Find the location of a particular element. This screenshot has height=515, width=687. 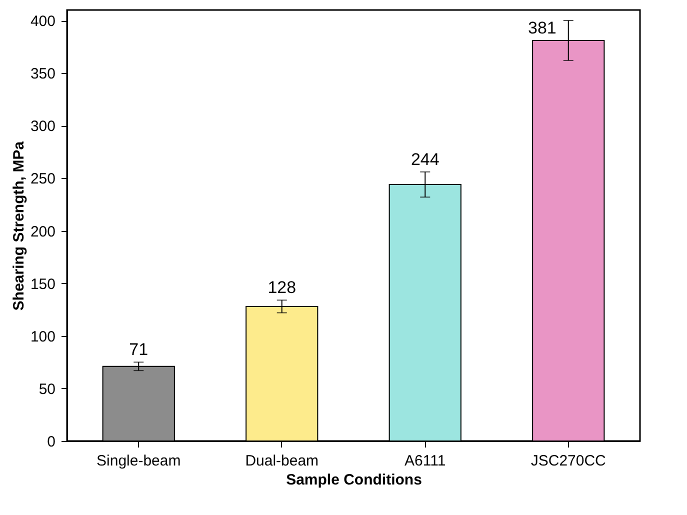

y-axis-title: Shearing Strength, MPa is located at coordinates (19, 225).